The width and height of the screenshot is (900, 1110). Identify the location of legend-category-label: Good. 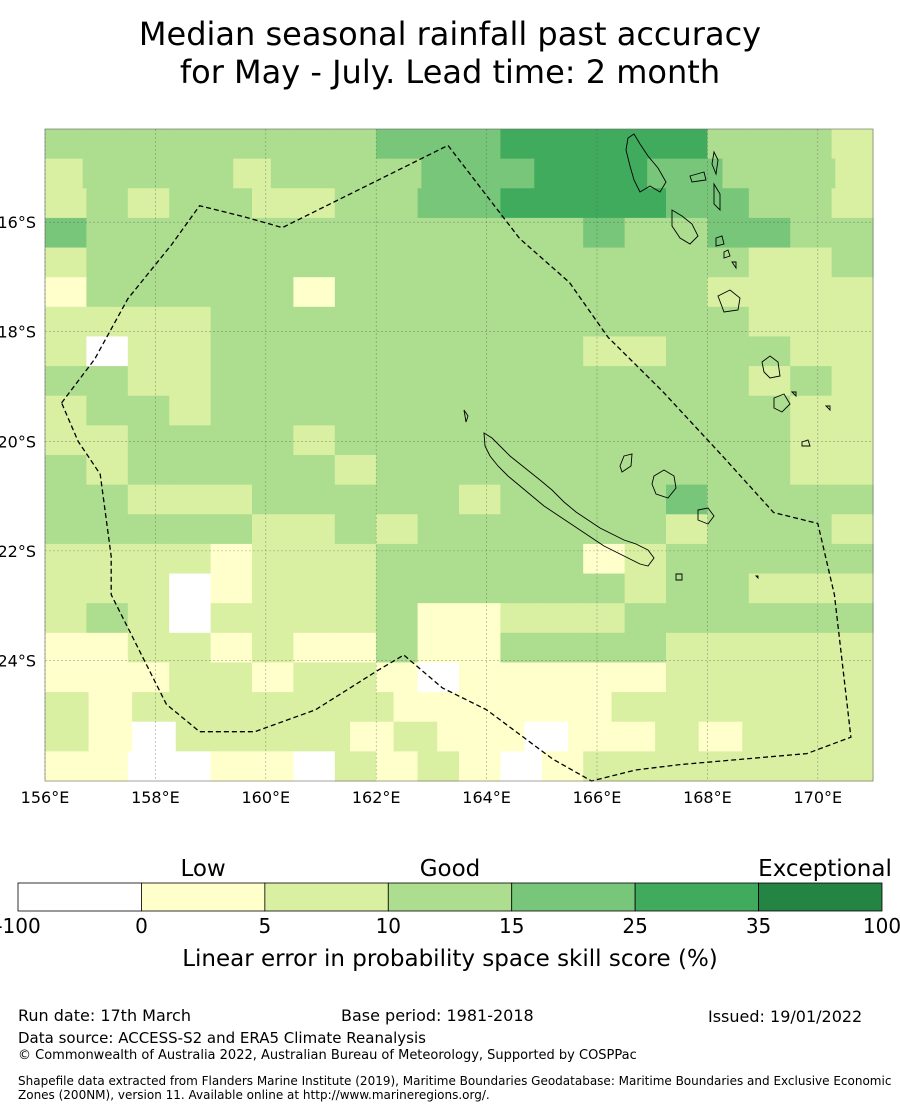
(450, 869).